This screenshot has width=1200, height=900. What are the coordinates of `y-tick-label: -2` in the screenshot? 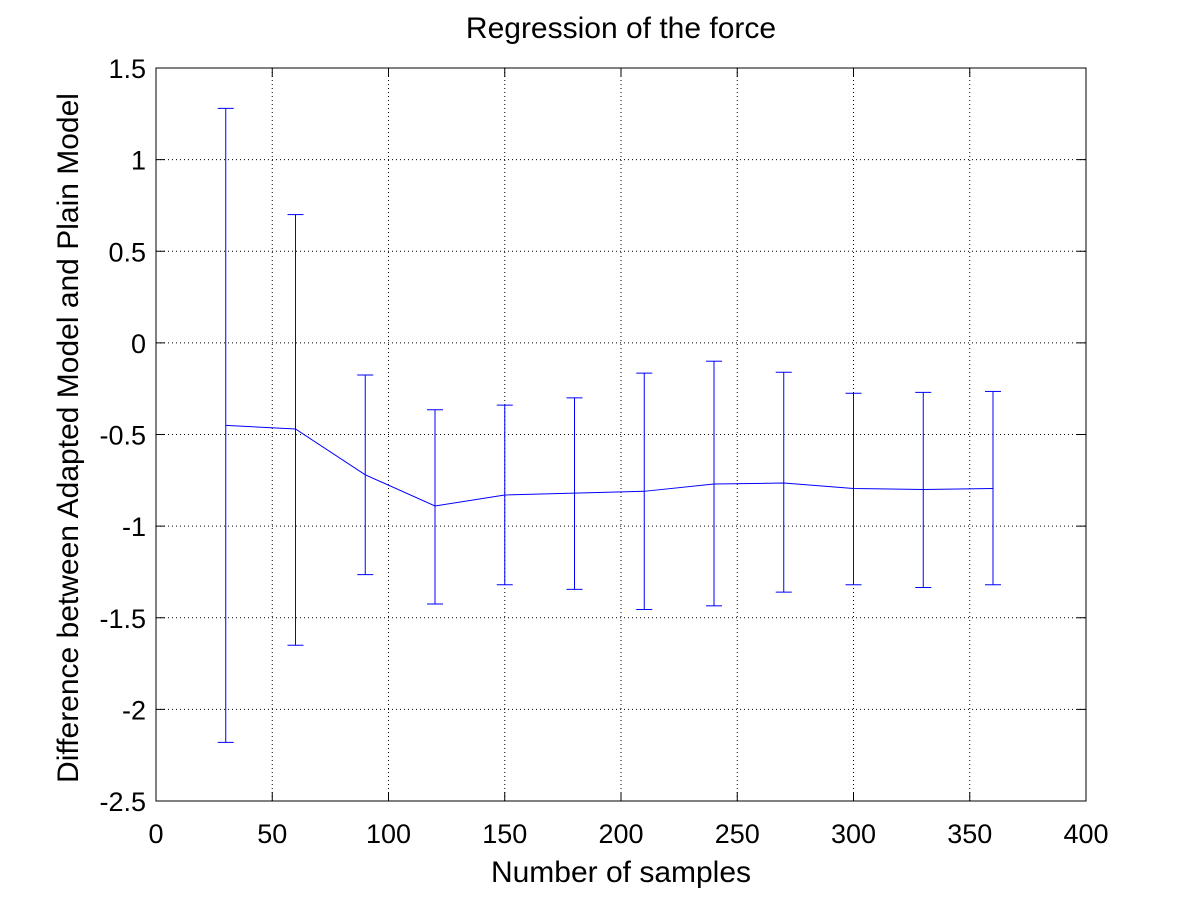 It's located at (134, 710).